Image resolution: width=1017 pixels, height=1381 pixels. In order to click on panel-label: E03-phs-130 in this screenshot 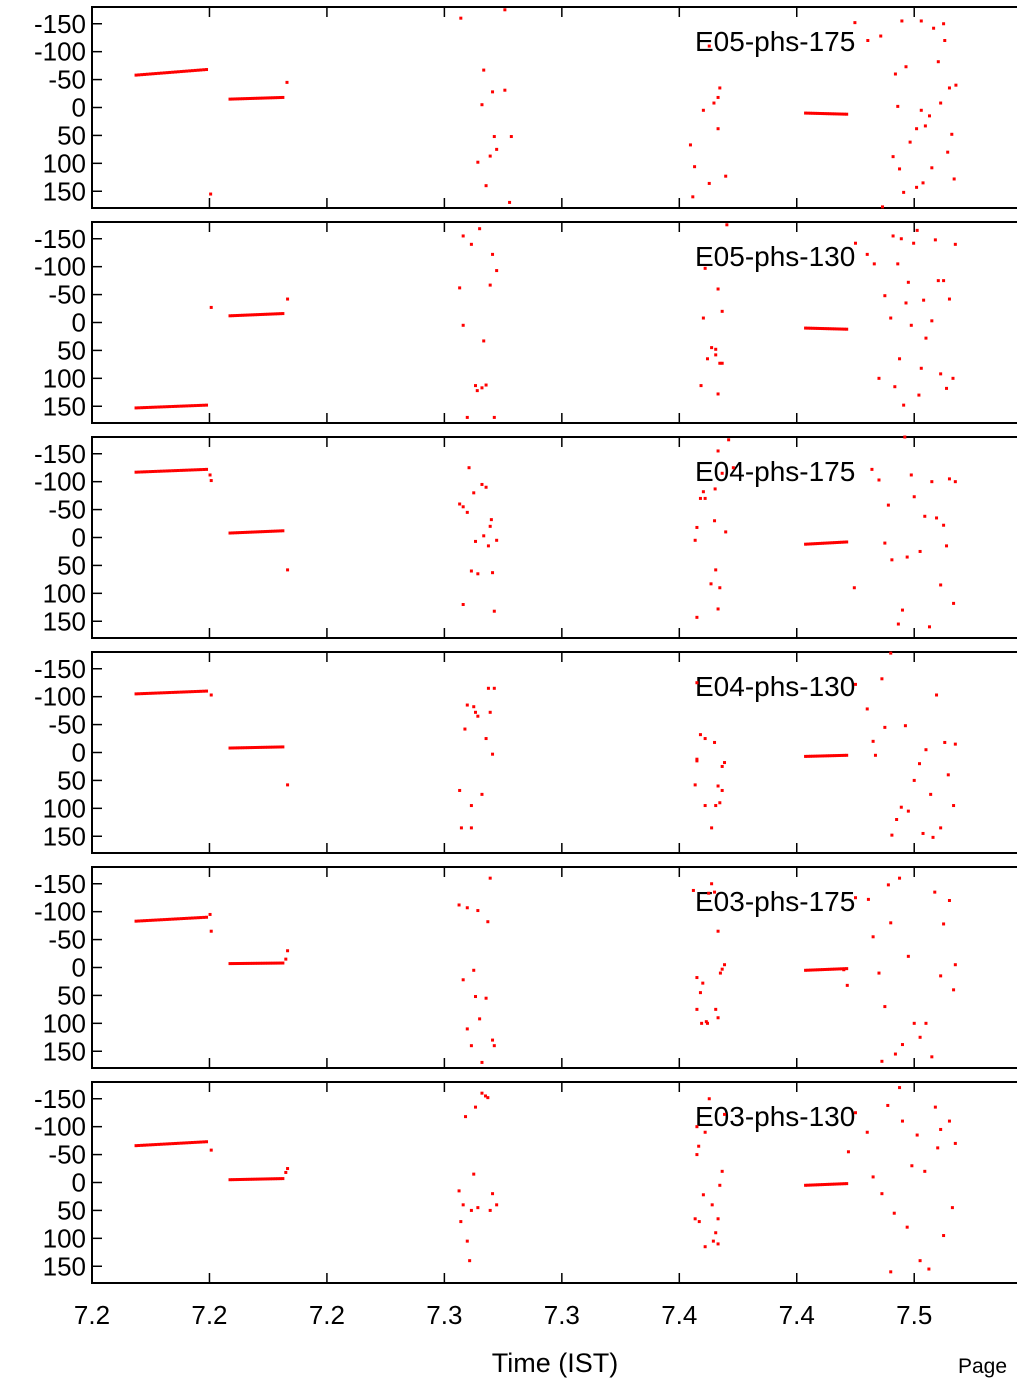, I will do `click(775, 1116)`.